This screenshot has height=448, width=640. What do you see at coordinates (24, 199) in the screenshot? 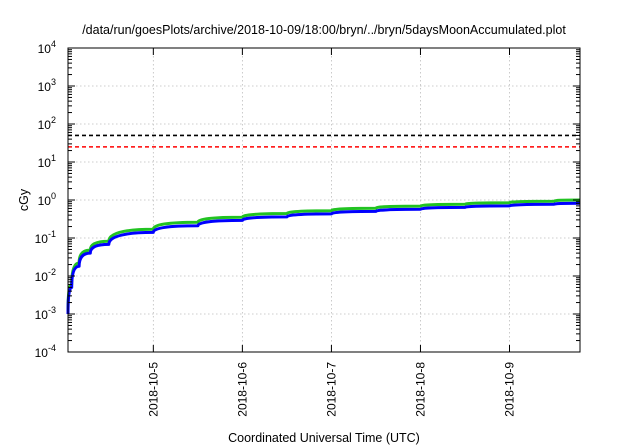
I see `y-axis-label: cGy` at bounding box center [24, 199].